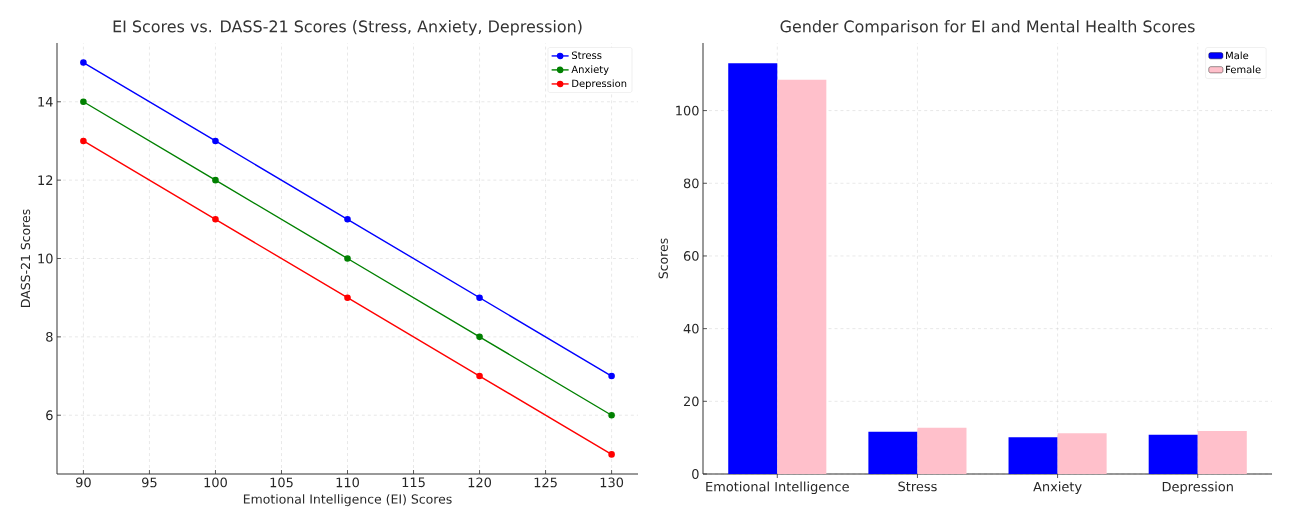  I want to click on legend-label: Male, so click(1237, 55).